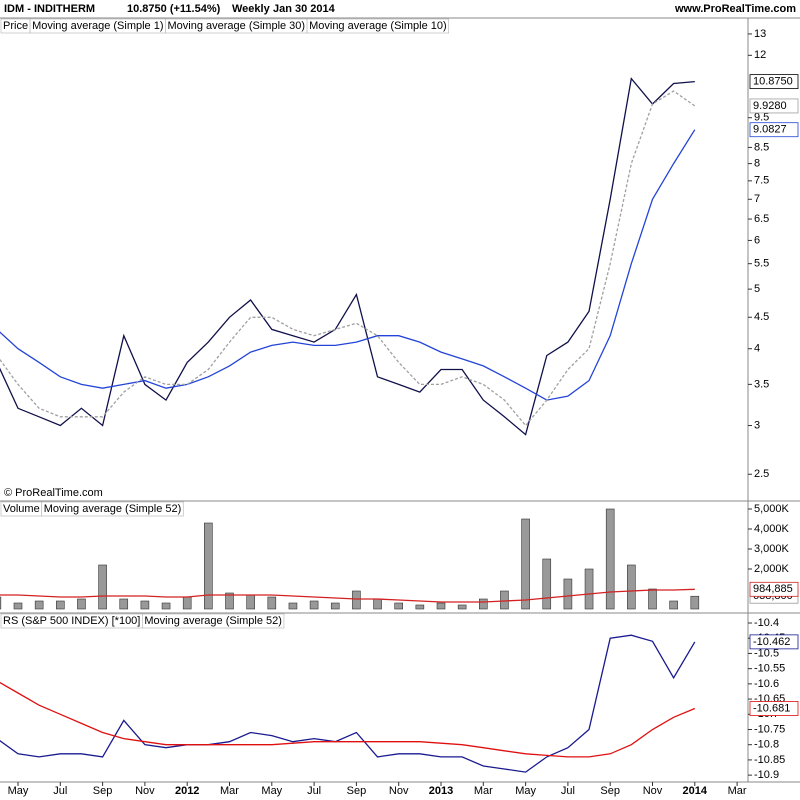 Image resolution: width=800 pixels, height=800 pixels. What do you see at coordinates (757, 425) in the screenshot?
I see `y-tick-label: 3` at bounding box center [757, 425].